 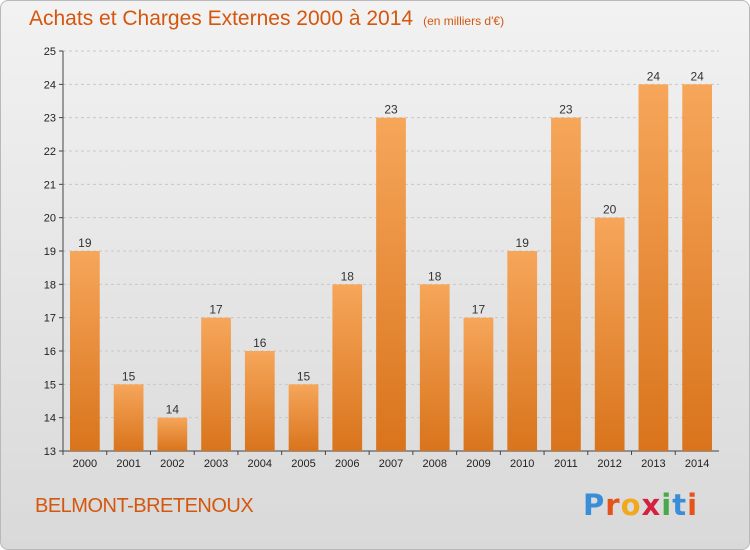 What do you see at coordinates (50, 85) in the screenshot?
I see `y-tick-label: 24` at bounding box center [50, 85].